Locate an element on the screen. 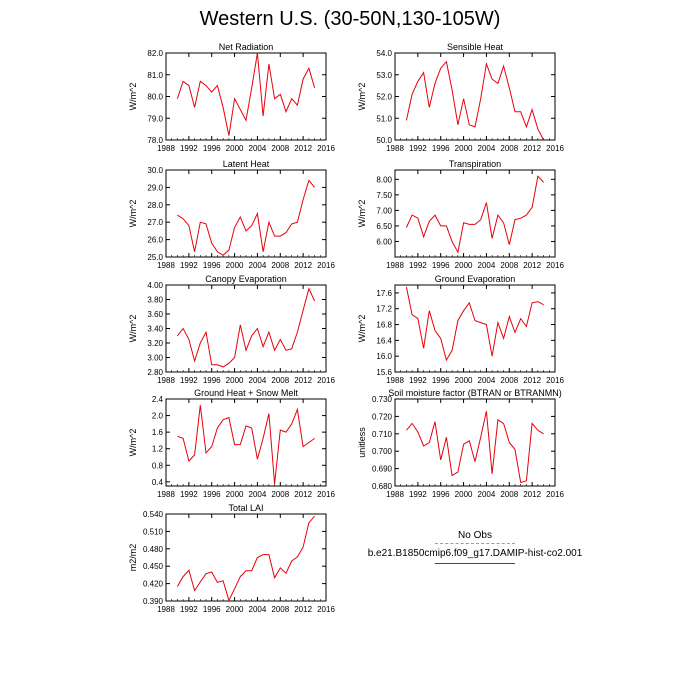 This screenshot has height=700, width=700. panel-title: Latent Heat is located at coordinates (246, 164).